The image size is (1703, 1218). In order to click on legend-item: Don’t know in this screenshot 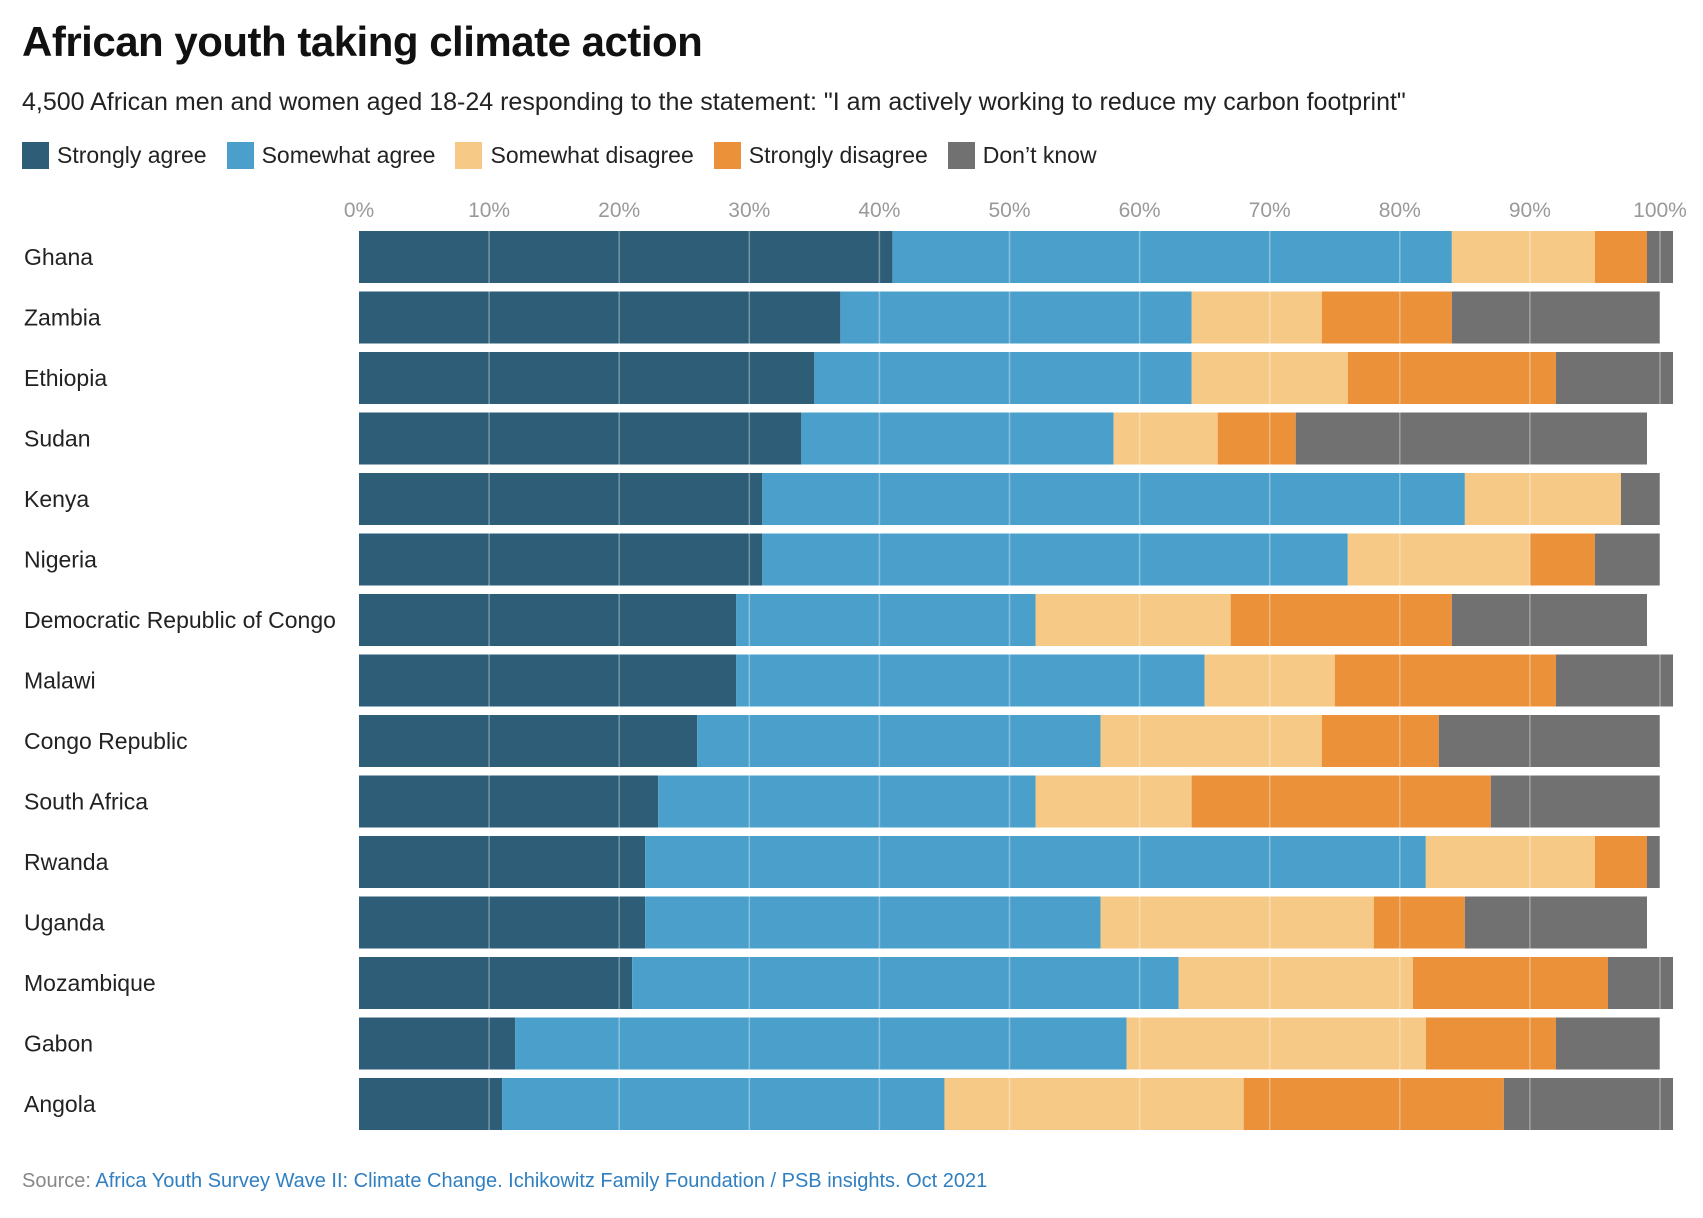, I will do `click(1022, 155)`.